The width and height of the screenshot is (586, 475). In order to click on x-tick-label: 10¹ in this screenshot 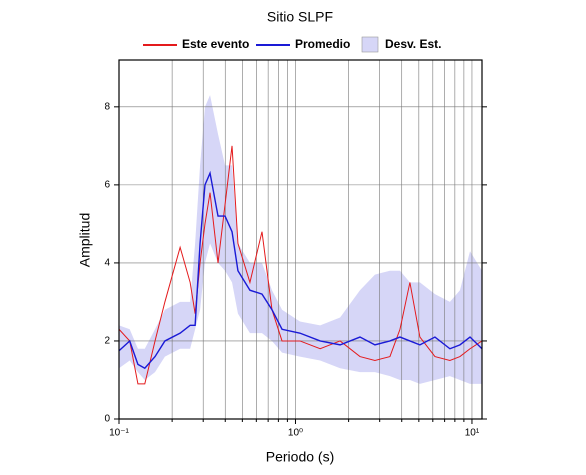, I will do `click(472, 433)`.